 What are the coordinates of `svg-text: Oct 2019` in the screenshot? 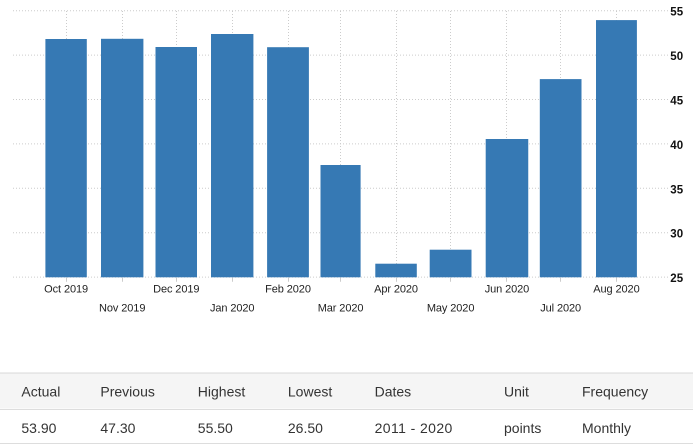 It's located at (66, 290).